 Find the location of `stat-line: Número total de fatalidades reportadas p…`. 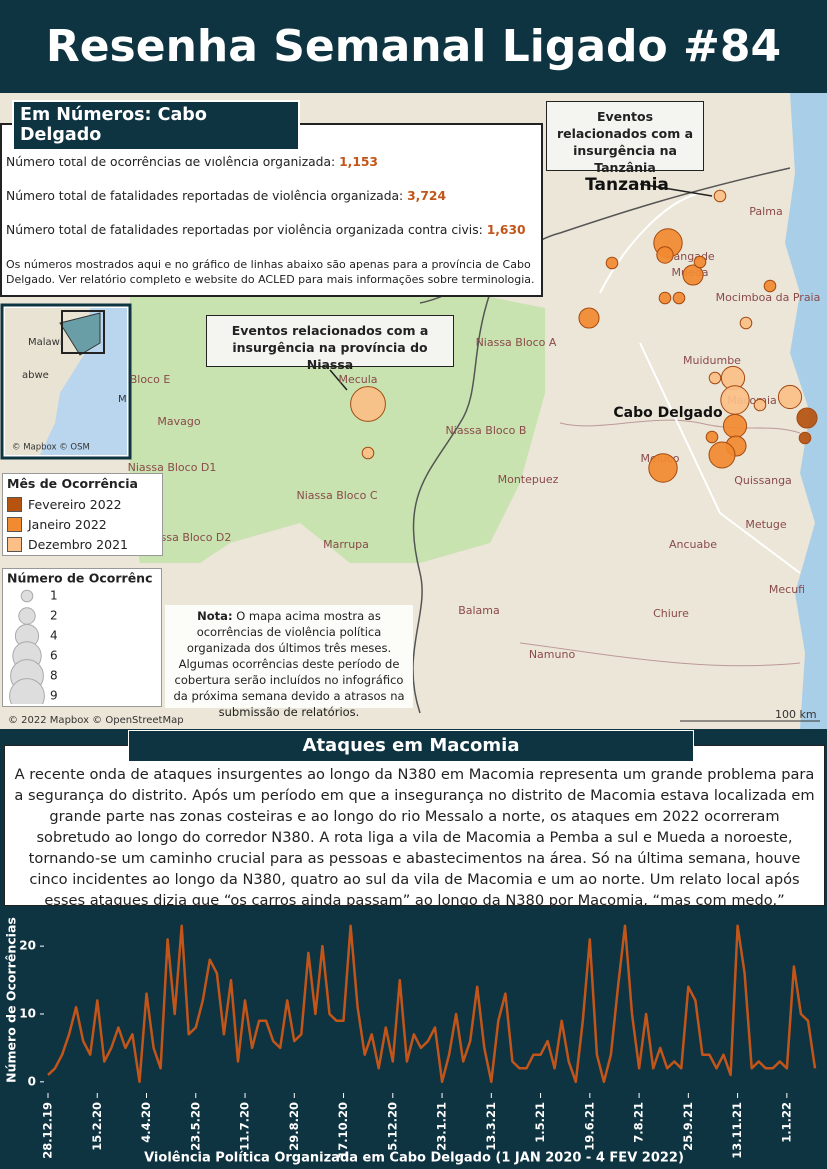

stat-line: Número total de fatalidades reportadas p… is located at coordinates (271, 230).